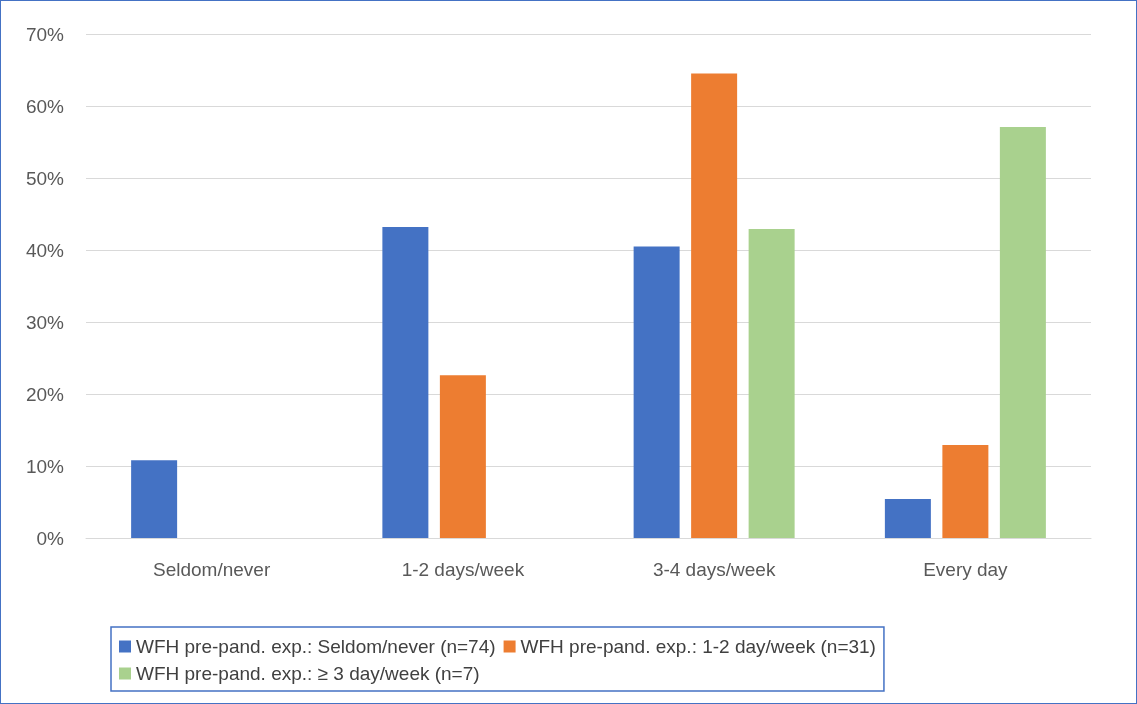  What do you see at coordinates (316, 646) in the screenshot?
I see `legend-label: WFH pre-pand. exp.: Seldom/never (n=74)` at bounding box center [316, 646].